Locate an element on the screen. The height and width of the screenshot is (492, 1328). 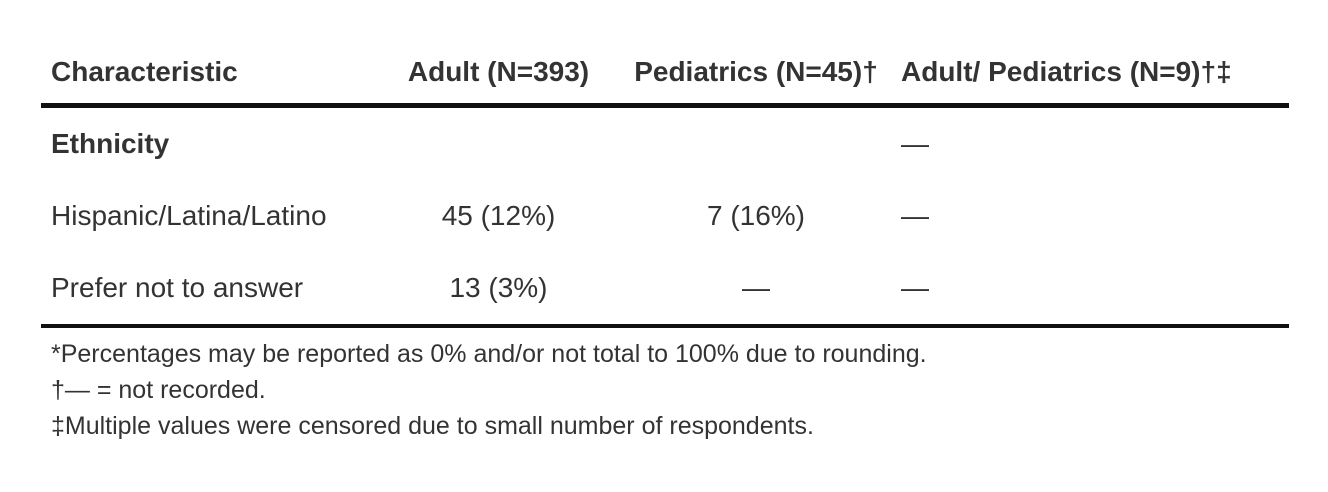
header-adult: Adult (N=393) is located at coordinates (498, 74).